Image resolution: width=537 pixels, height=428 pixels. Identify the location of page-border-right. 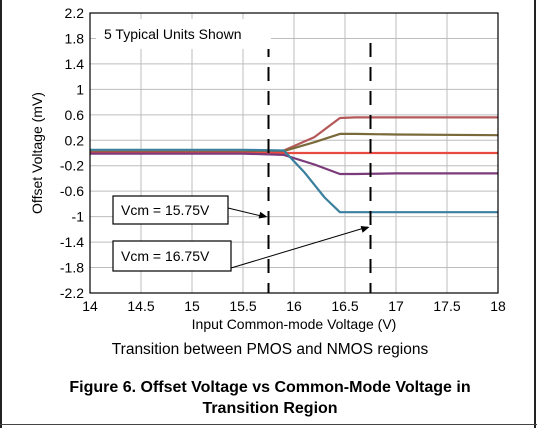
(535, 214).